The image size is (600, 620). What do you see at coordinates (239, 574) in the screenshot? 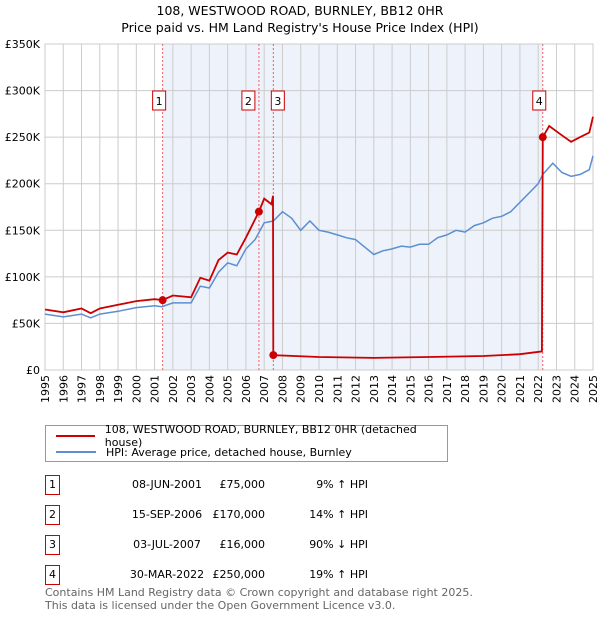
I see `sale-price: £250,000` at bounding box center [239, 574].